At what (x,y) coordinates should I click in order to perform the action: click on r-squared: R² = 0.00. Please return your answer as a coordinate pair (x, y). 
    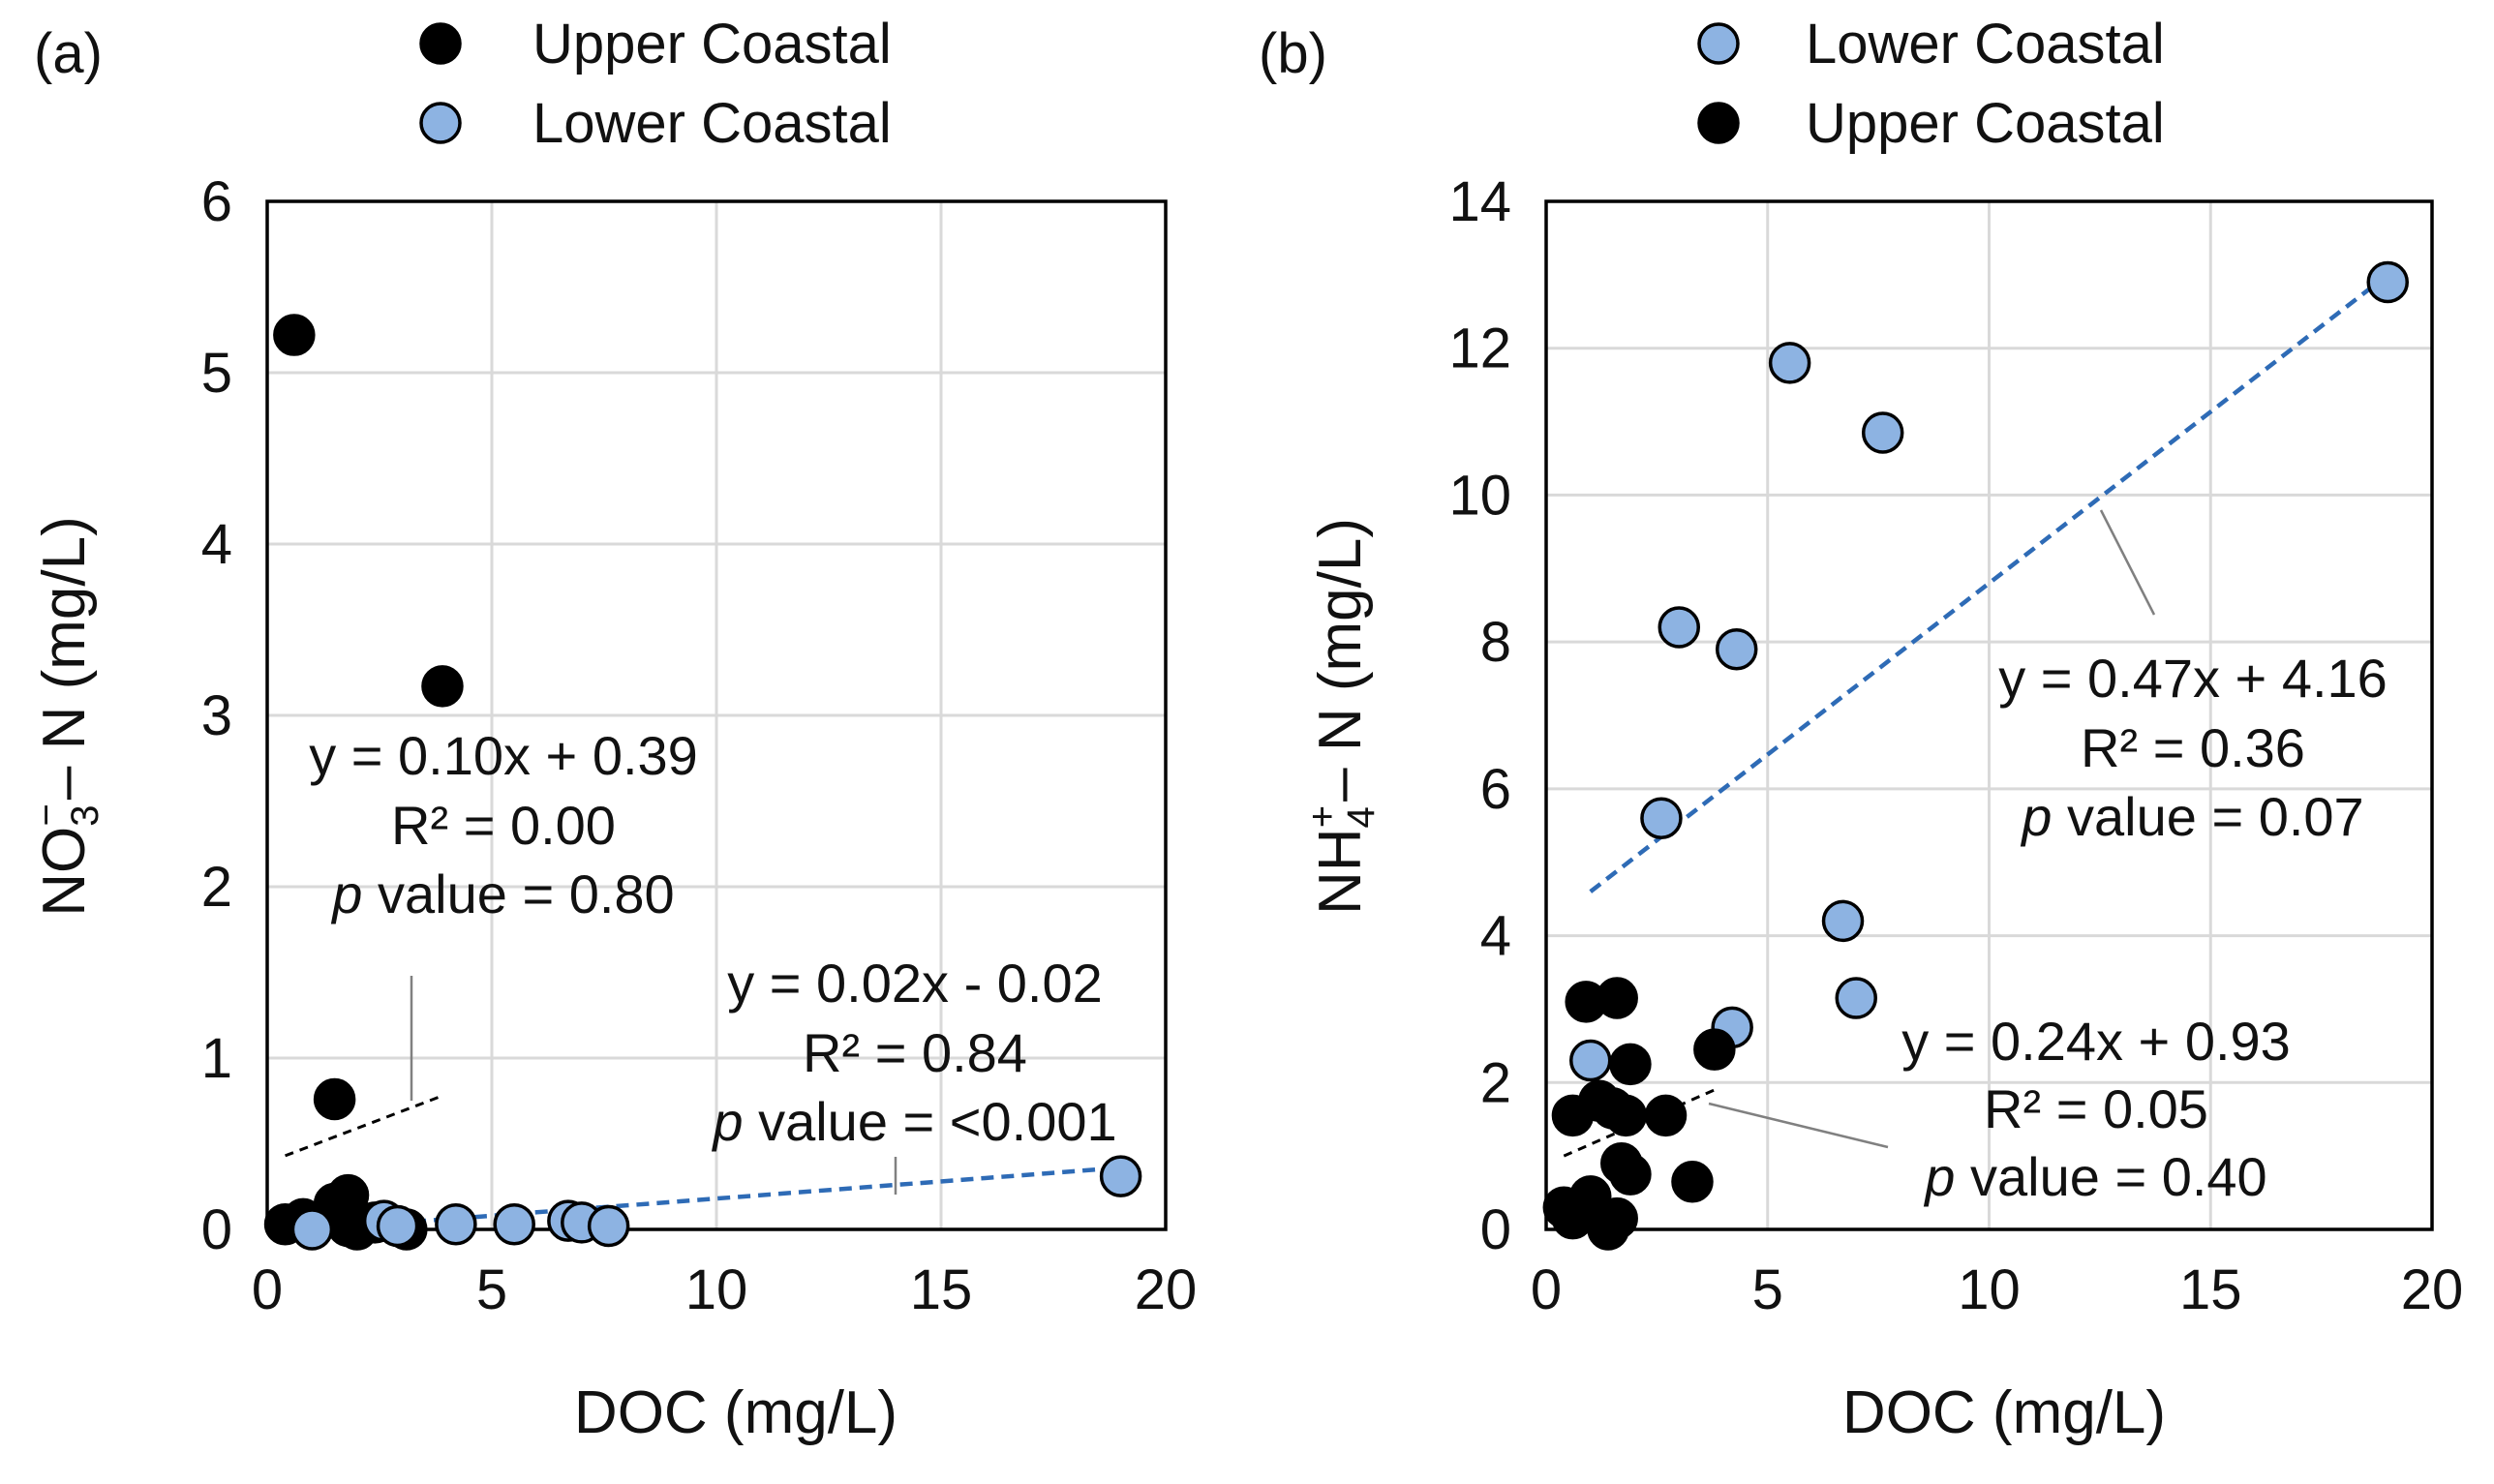
    Looking at the image, I should click on (503, 825).